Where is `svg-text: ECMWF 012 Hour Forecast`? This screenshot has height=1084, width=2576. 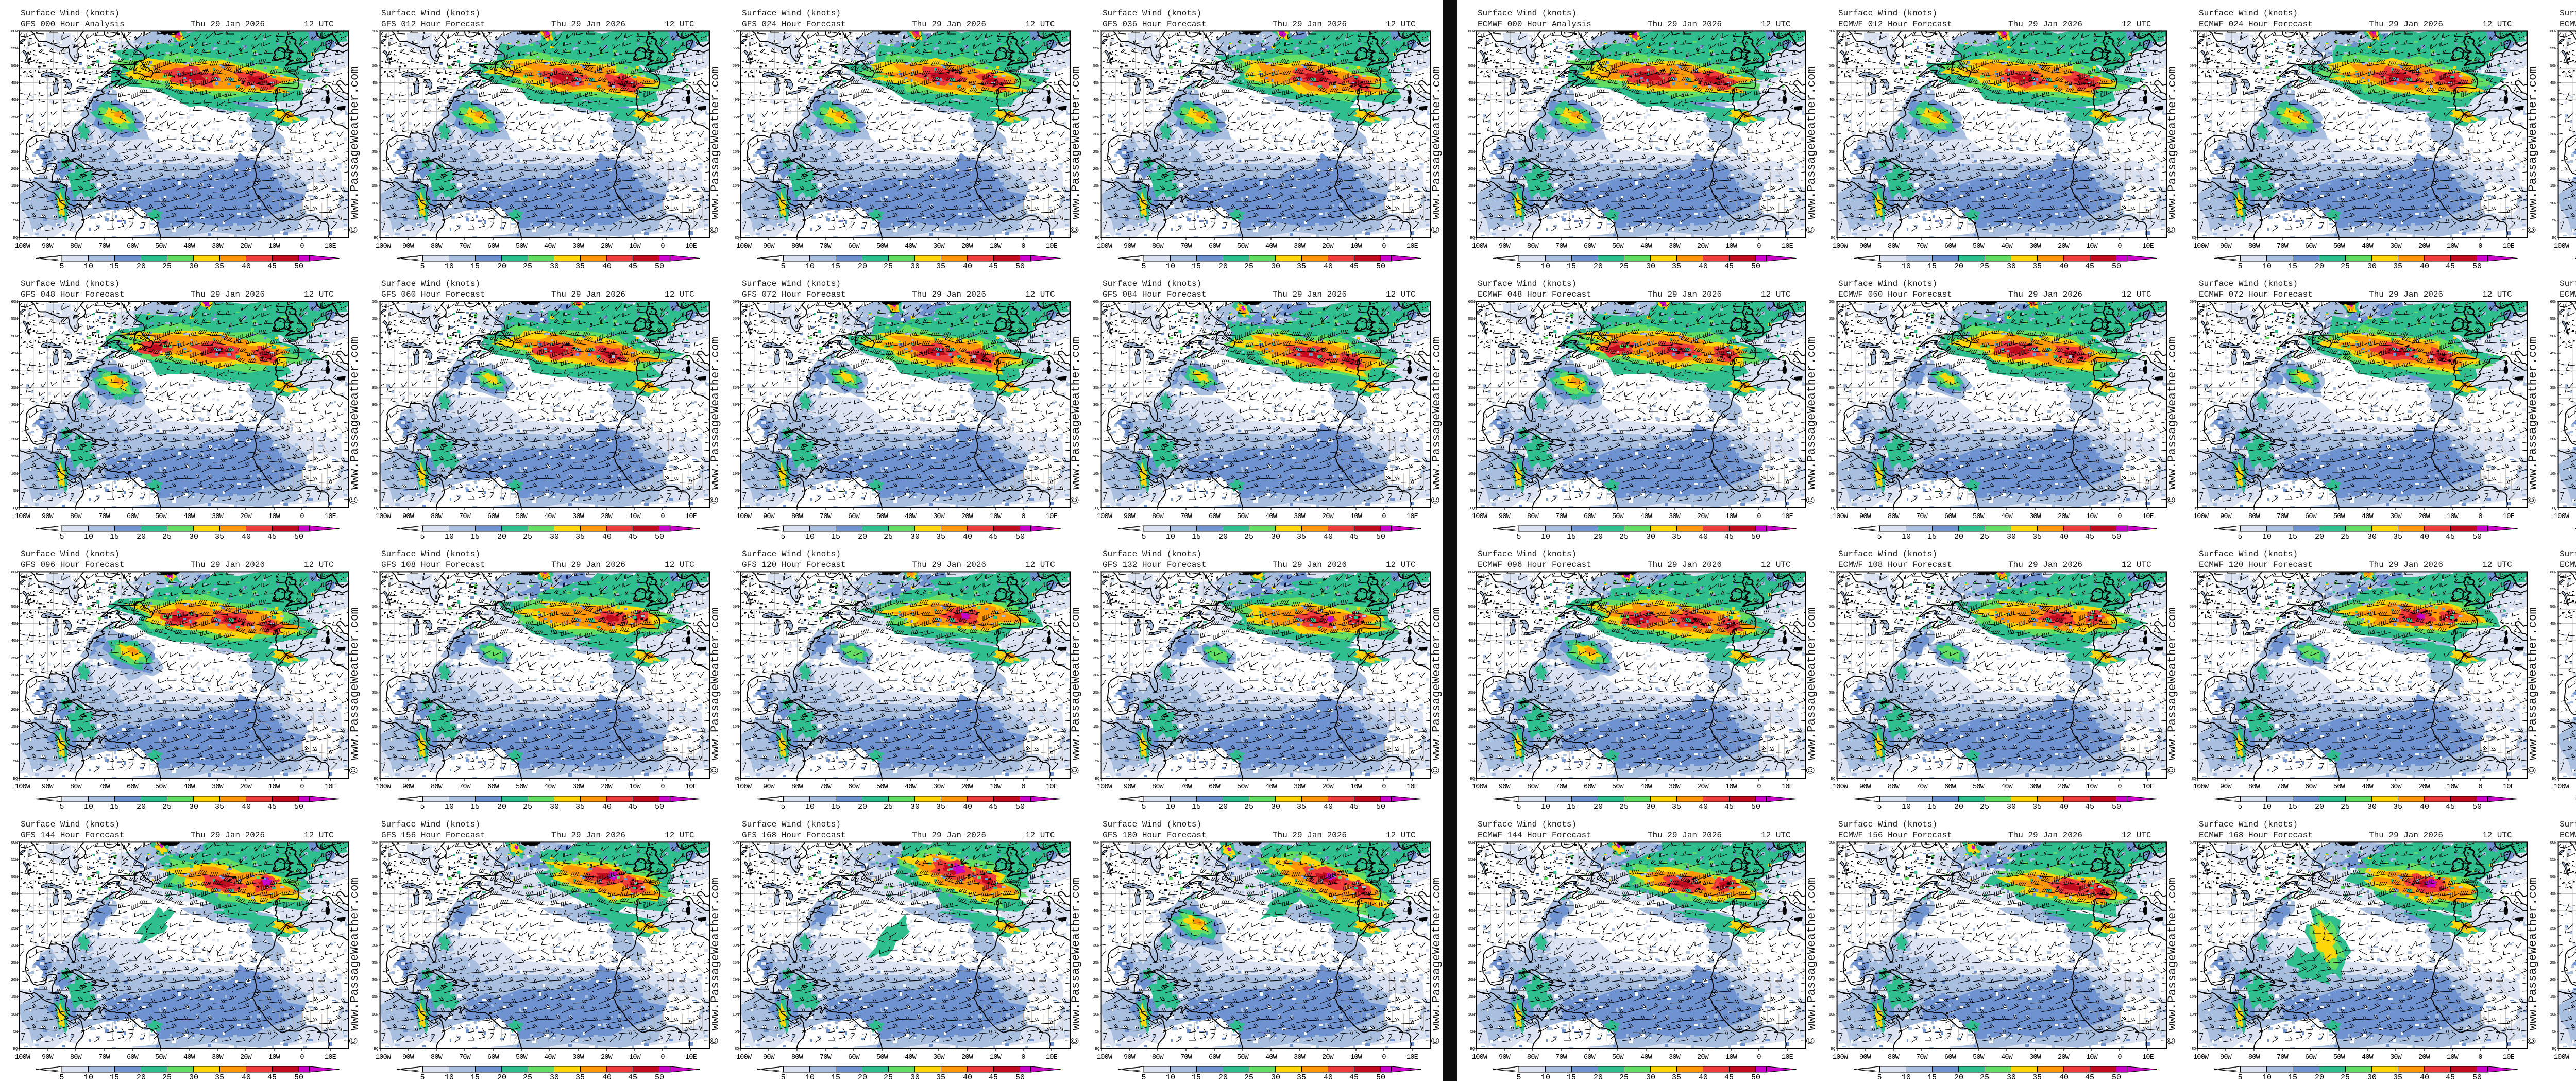 svg-text: ECMWF 012 Hour Forecast is located at coordinates (1895, 24).